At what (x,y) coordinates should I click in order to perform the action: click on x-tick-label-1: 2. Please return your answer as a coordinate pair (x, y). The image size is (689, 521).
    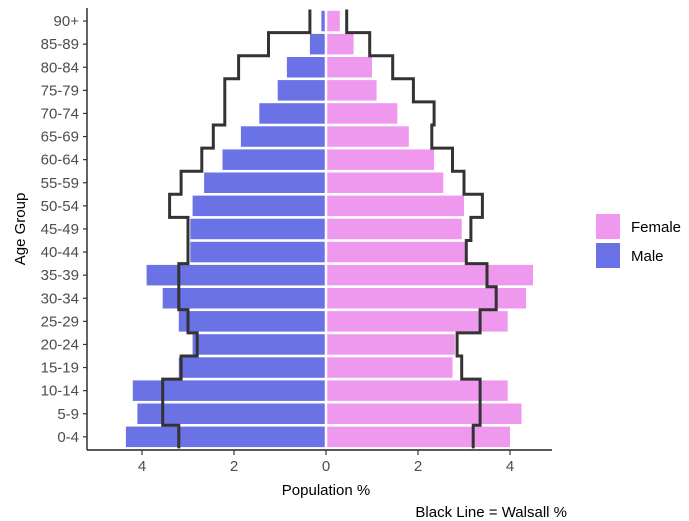
    Looking at the image, I should click on (234, 466).